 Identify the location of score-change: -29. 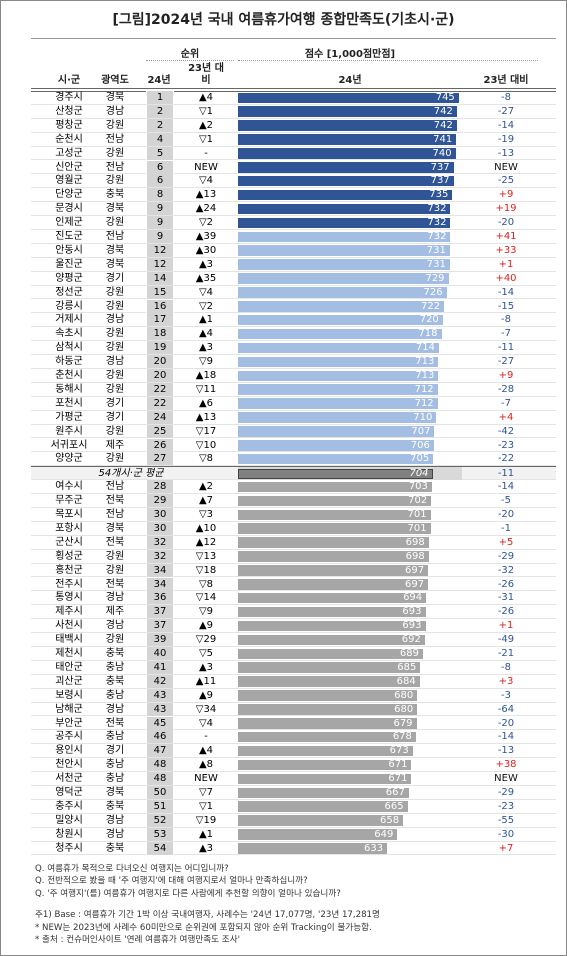
(506, 556).